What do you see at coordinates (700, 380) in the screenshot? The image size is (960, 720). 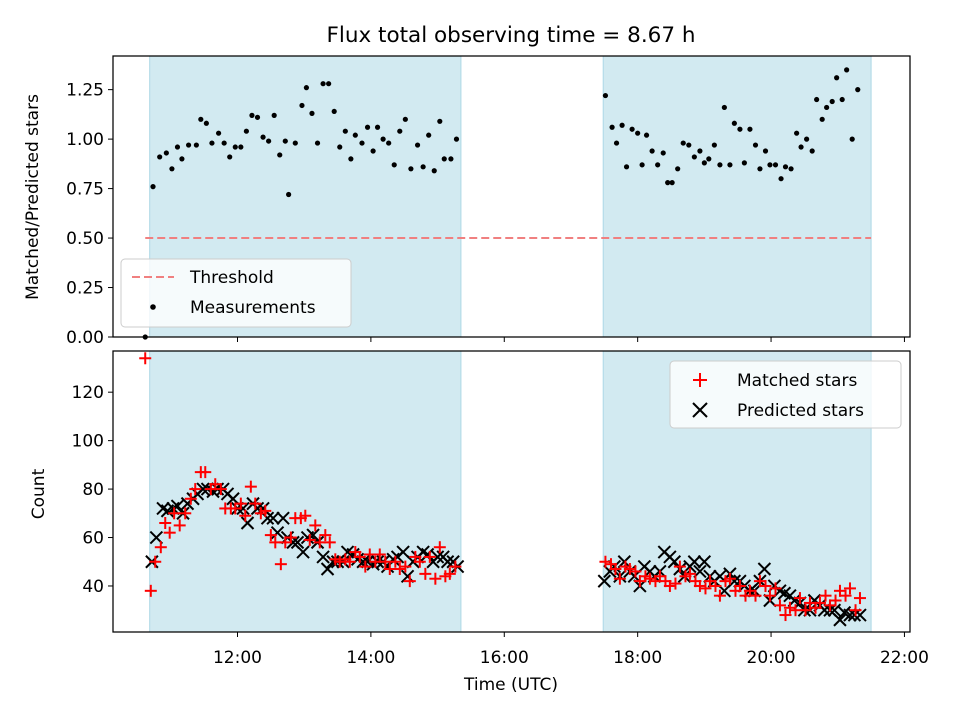 I see `legend-matched-swatch` at bounding box center [700, 380].